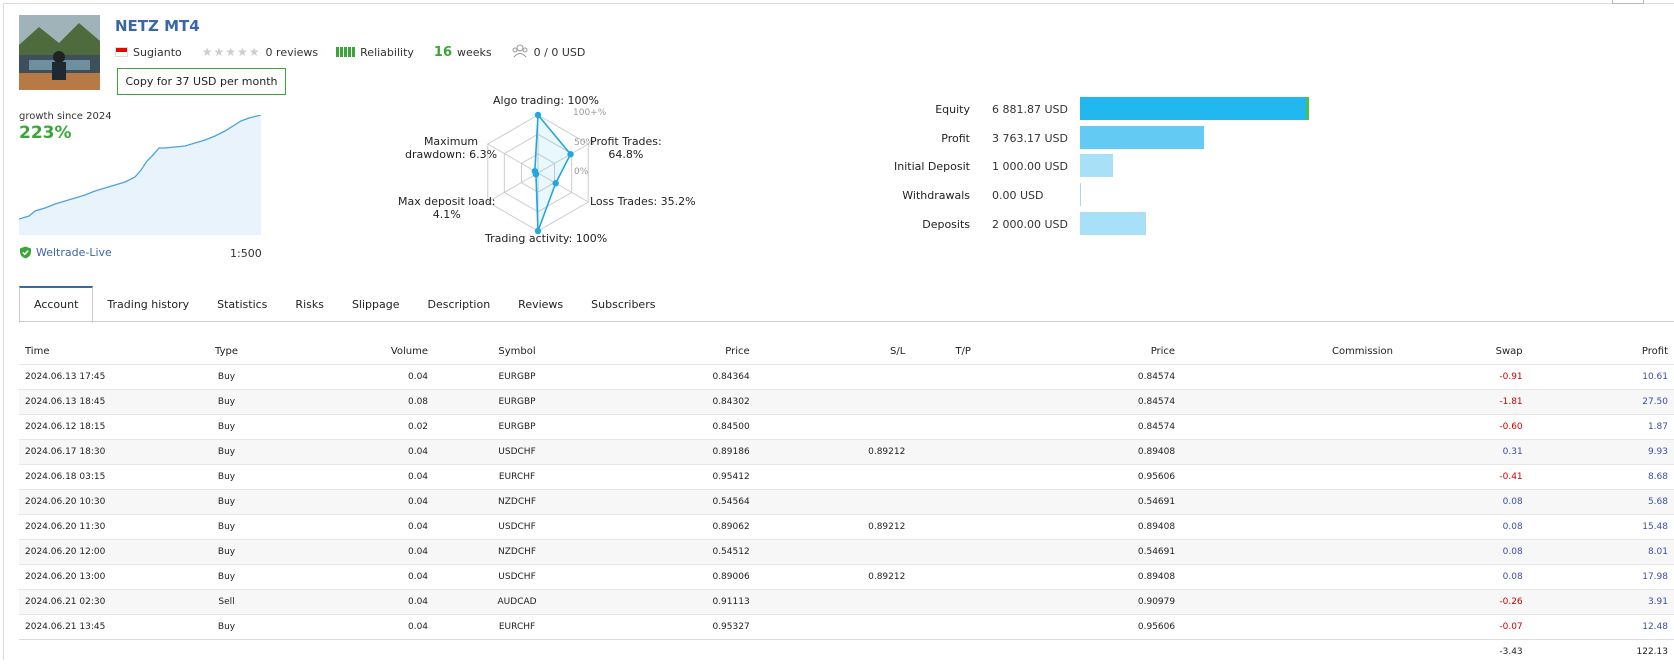 The width and height of the screenshot is (1674, 664). I want to click on signal-avatar, so click(59, 52).